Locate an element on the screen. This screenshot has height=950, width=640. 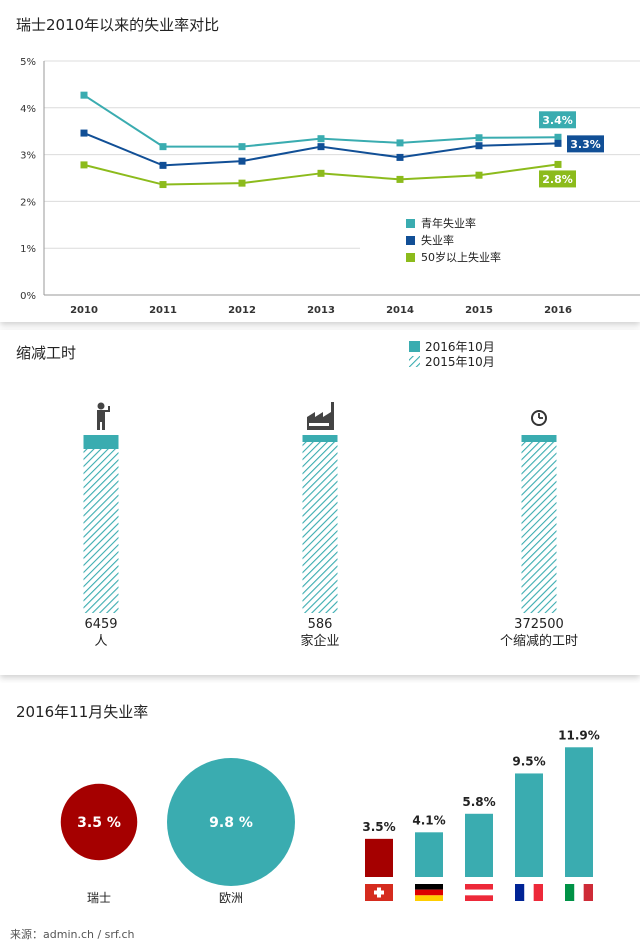
bar-value-label: 4.1% is located at coordinates (428, 820).